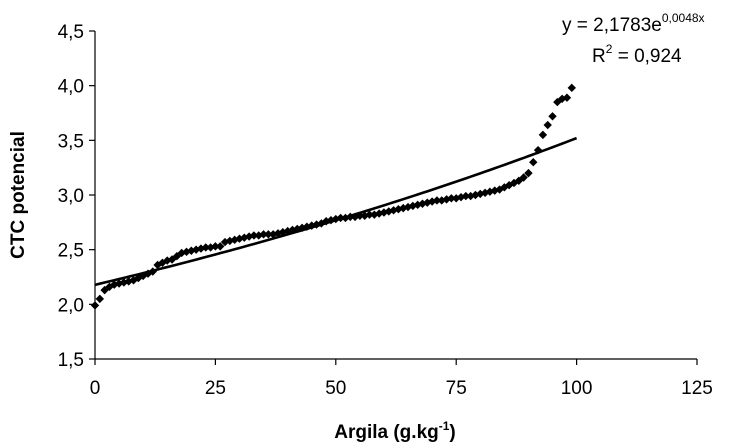  Describe the element at coordinates (609, 49) in the screenshot. I see `r2-sup: 2` at that location.